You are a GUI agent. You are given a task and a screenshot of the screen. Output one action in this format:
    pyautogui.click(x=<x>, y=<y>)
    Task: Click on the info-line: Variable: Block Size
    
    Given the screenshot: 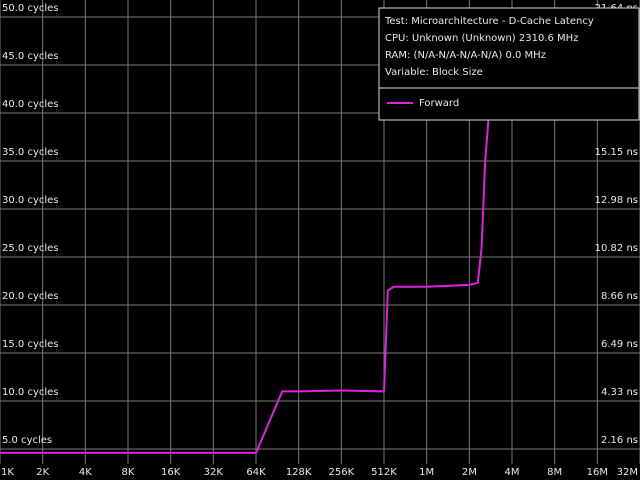 What is the action you would take?
    pyautogui.click(x=434, y=72)
    